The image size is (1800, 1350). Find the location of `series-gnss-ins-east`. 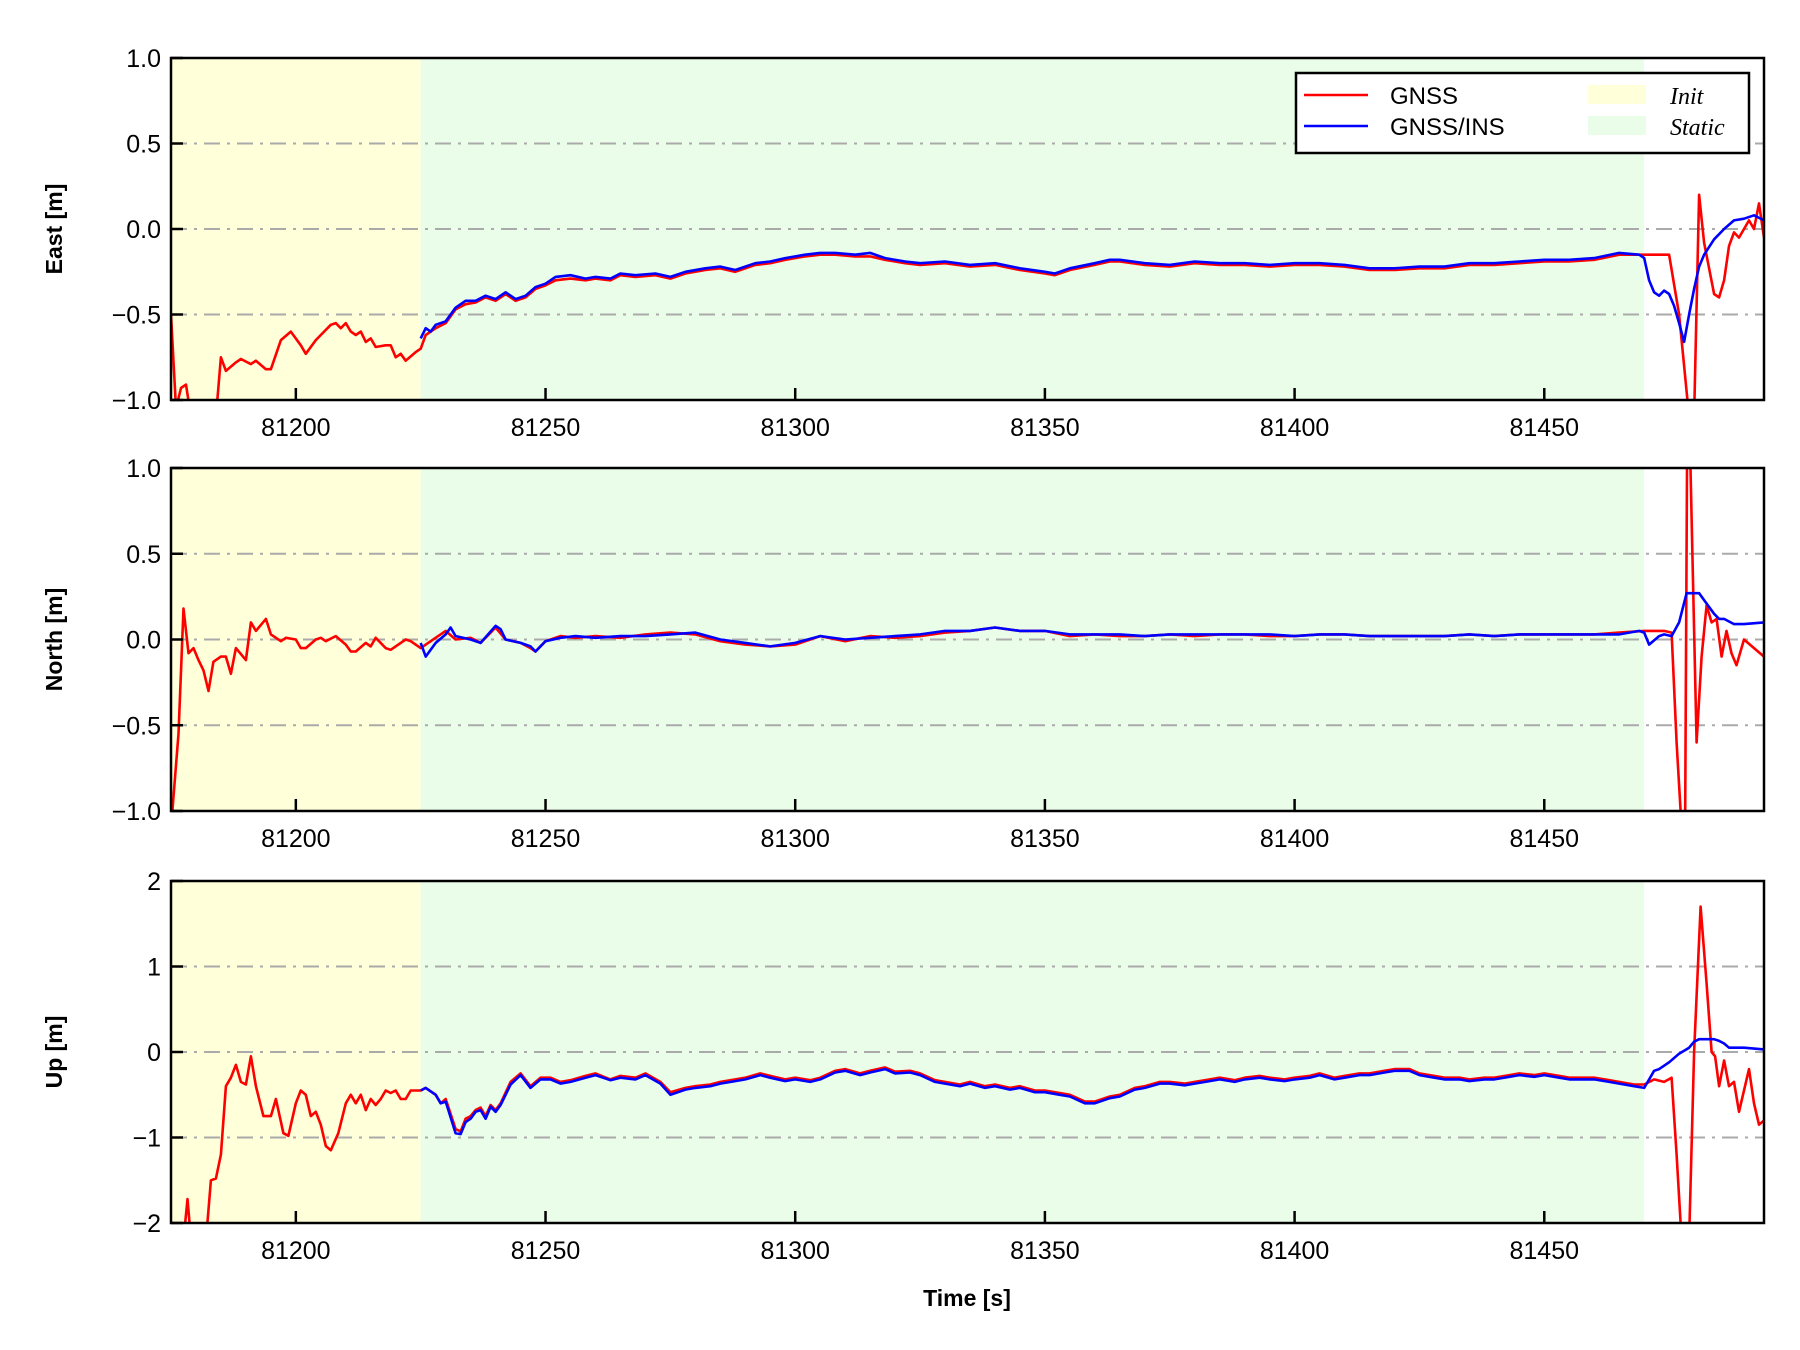

series-gnss-ins-east is located at coordinates (1091, 279).